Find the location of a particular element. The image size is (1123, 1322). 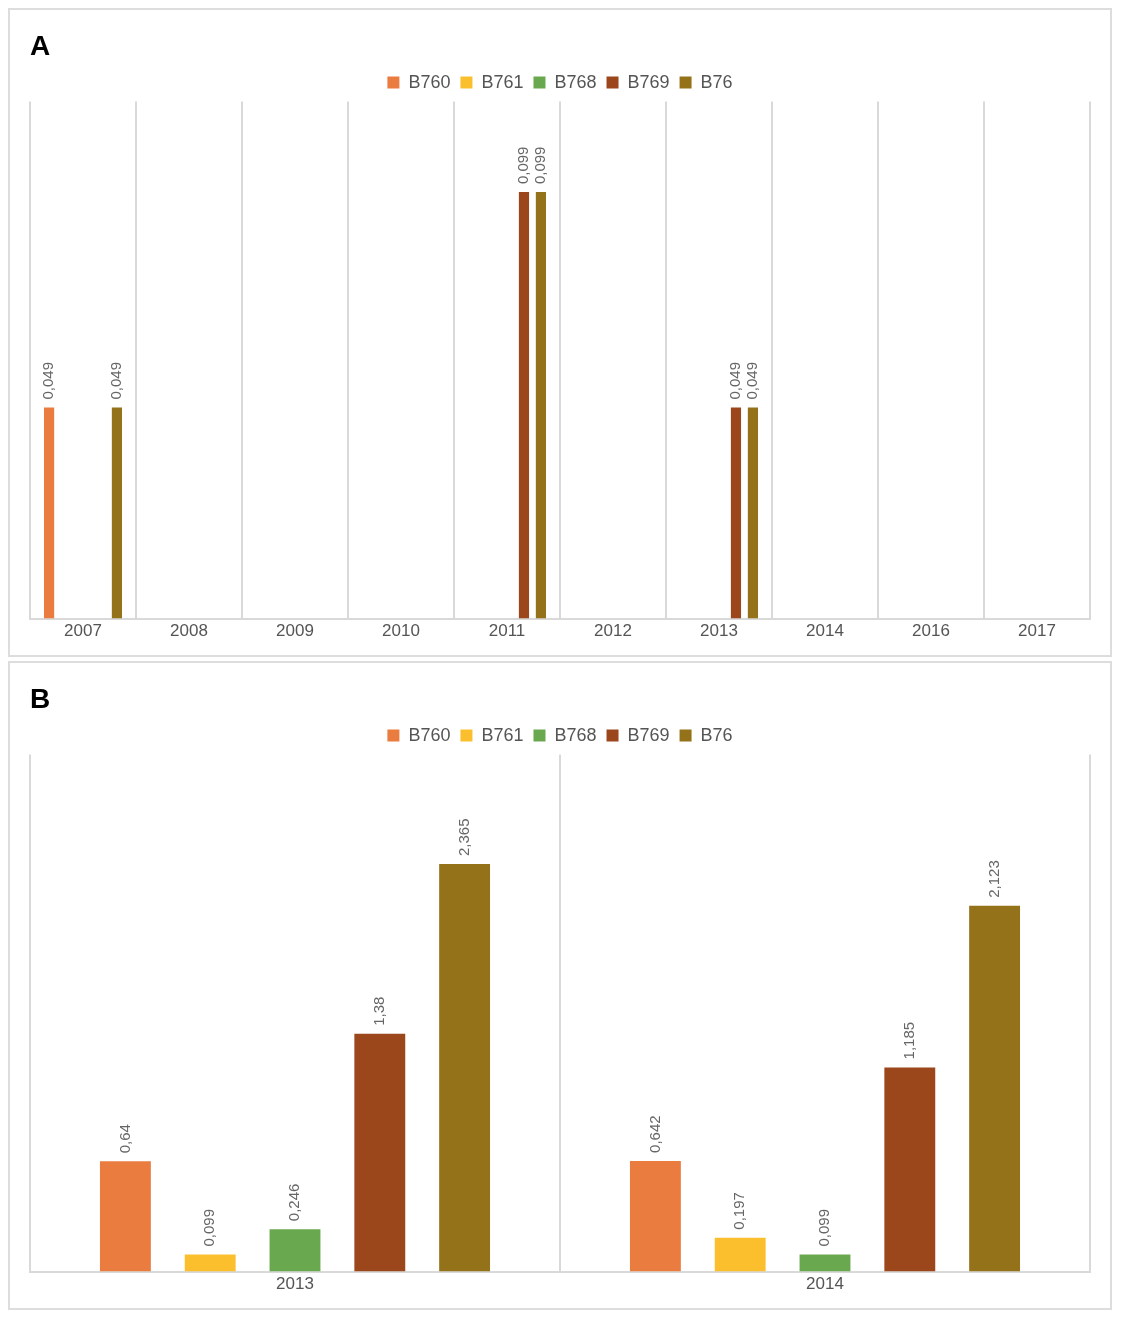

data-label: 2,365 is located at coordinates (463, 837).